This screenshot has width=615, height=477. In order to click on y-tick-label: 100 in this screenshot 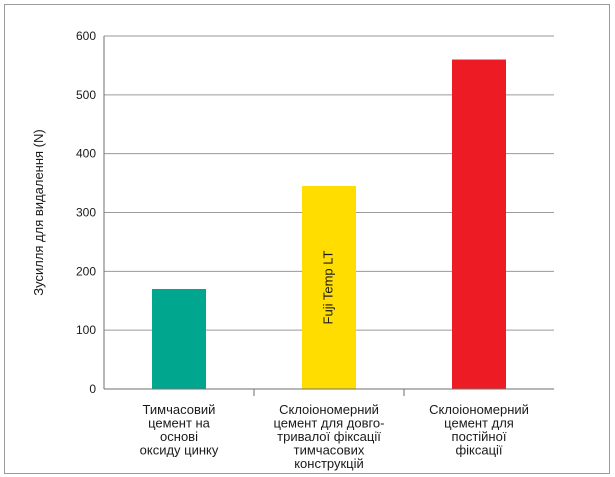, I will do `click(86, 330)`.